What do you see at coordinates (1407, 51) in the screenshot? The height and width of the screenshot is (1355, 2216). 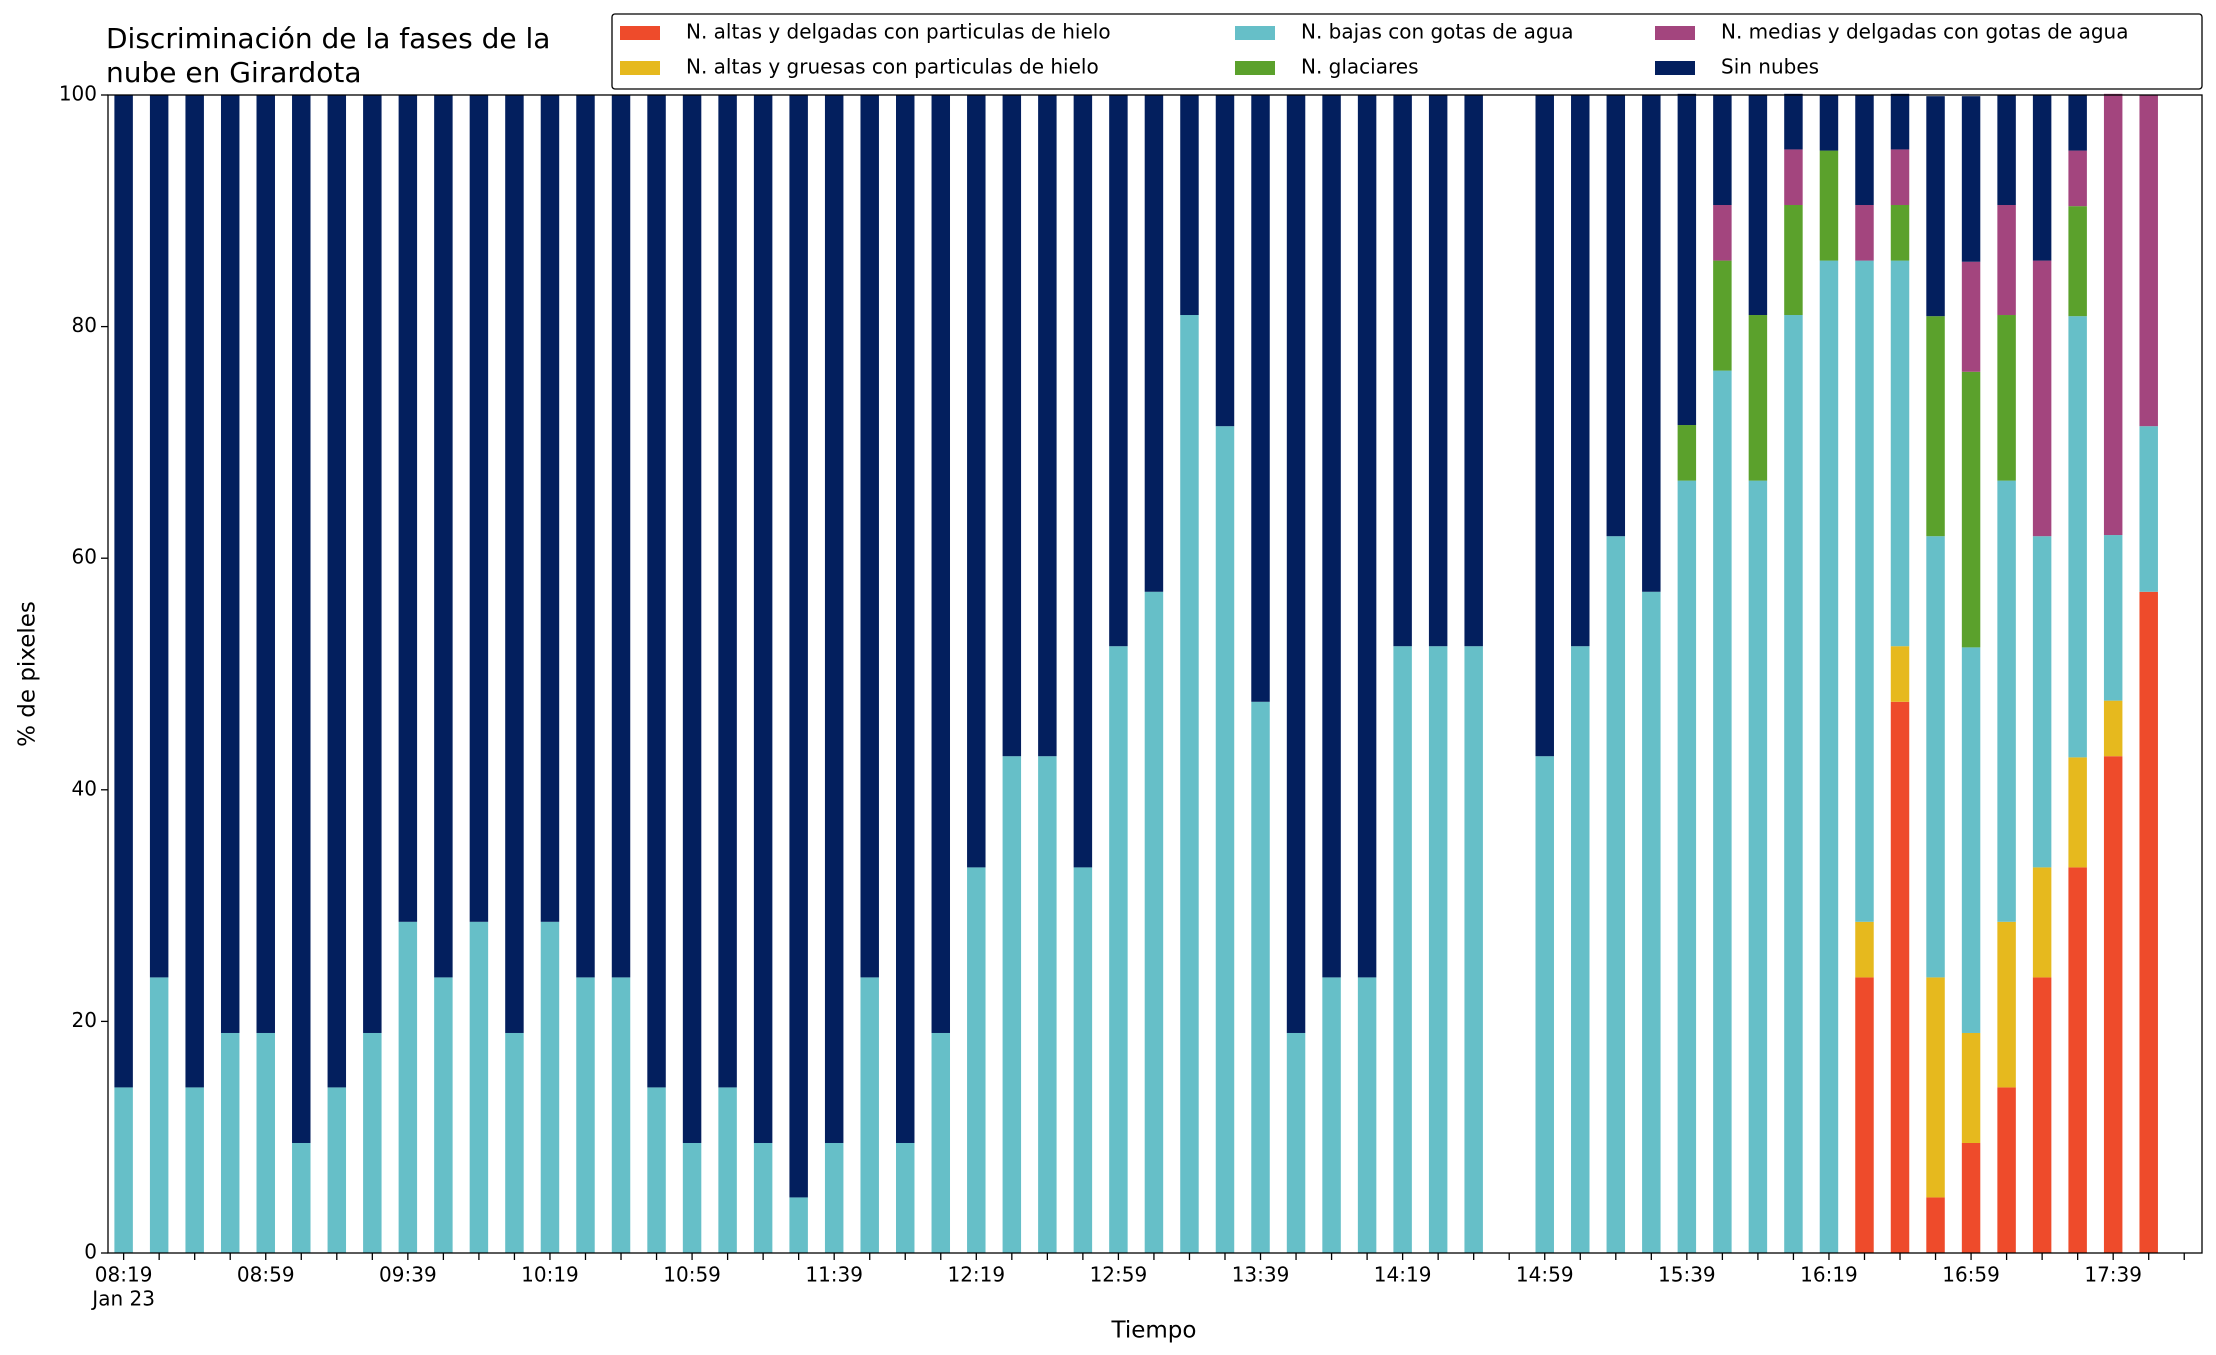 I see `legend-frame` at bounding box center [1407, 51].